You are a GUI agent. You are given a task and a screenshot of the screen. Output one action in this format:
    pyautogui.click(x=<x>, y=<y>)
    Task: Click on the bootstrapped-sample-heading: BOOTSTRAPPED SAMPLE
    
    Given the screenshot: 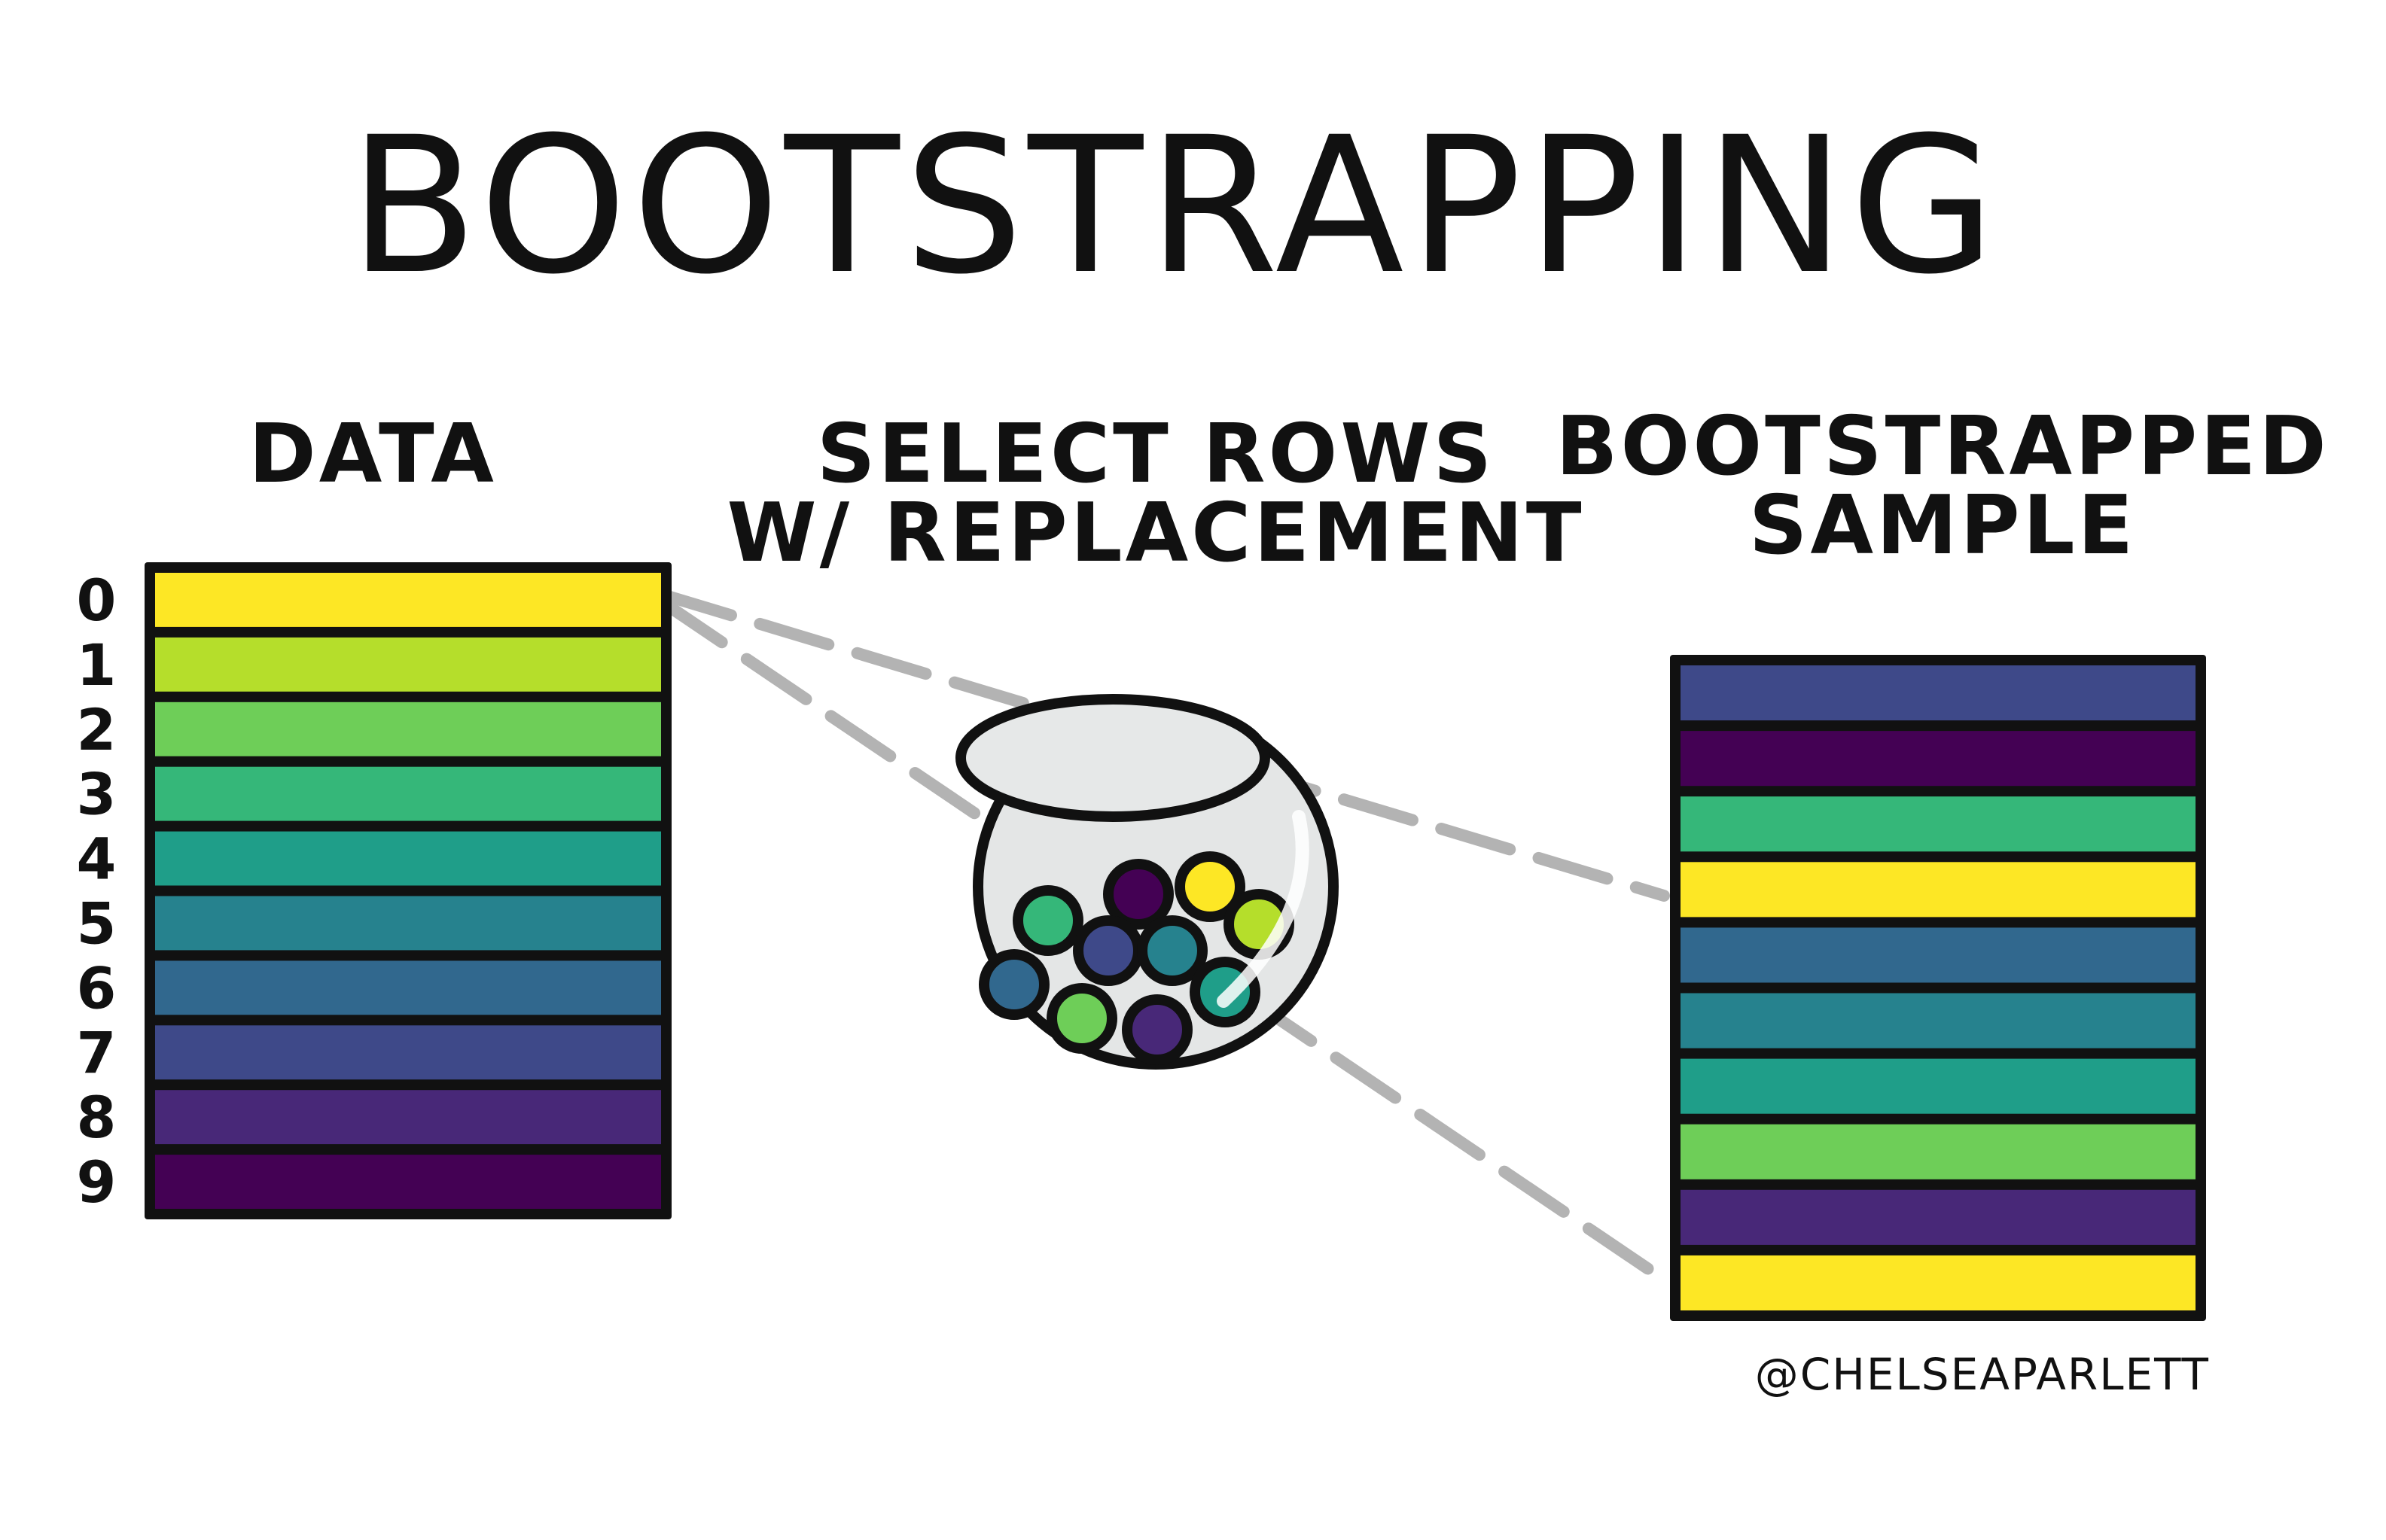 What is the action you would take?
    pyautogui.click(x=1943, y=486)
    